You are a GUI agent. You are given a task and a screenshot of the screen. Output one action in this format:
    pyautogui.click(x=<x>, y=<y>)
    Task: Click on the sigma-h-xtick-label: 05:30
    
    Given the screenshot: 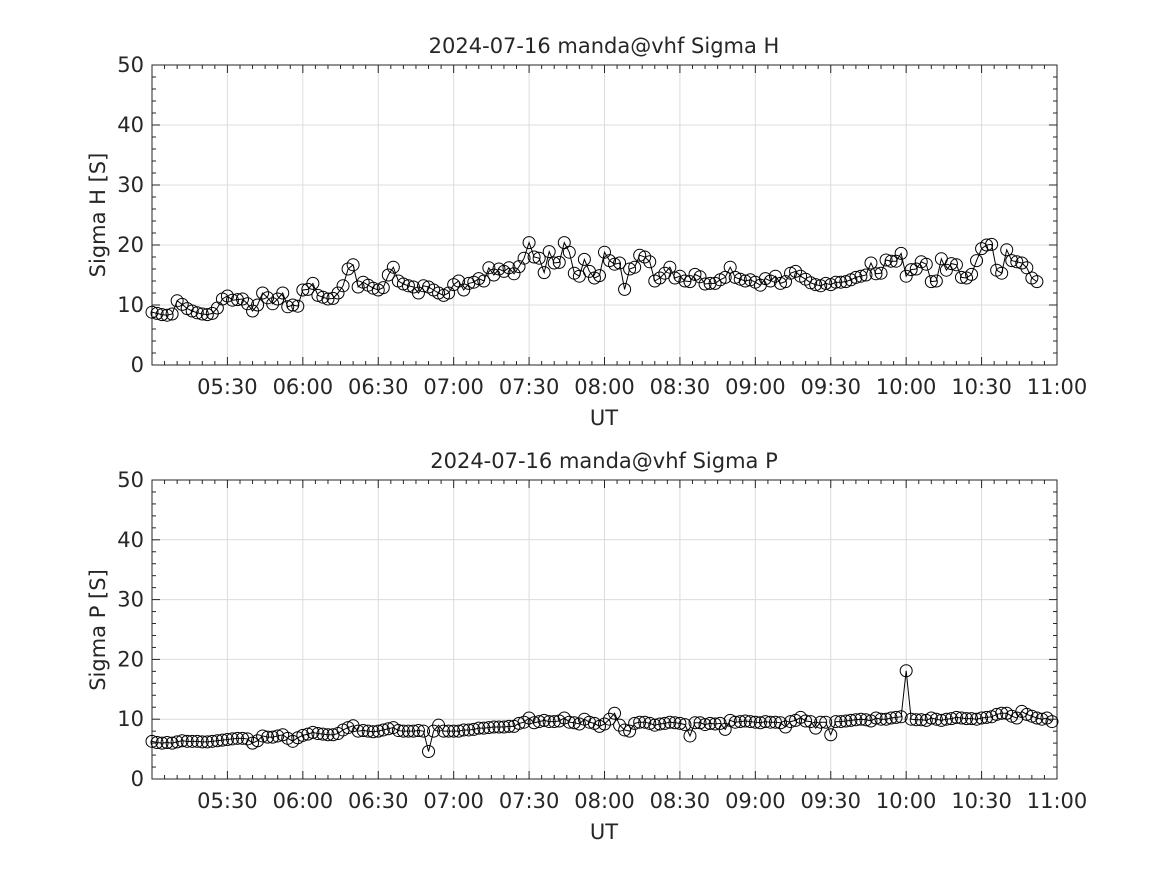 What is the action you would take?
    pyautogui.click(x=227, y=387)
    